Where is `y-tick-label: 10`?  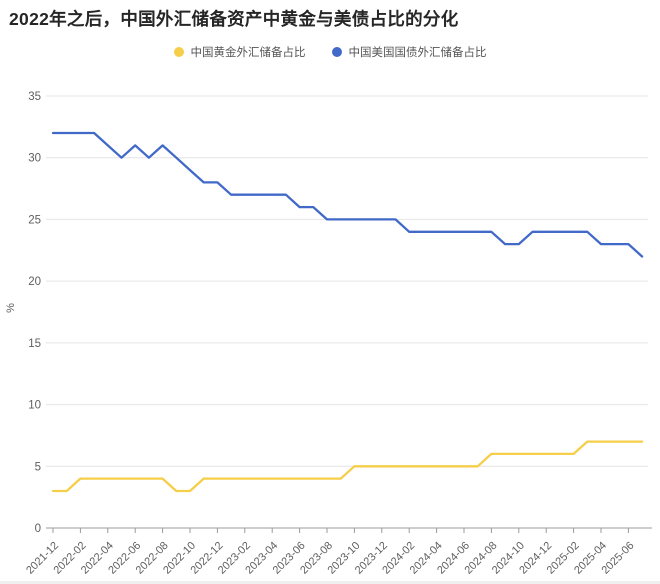 y-tick-label: 10 is located at coordinates (34, 406).